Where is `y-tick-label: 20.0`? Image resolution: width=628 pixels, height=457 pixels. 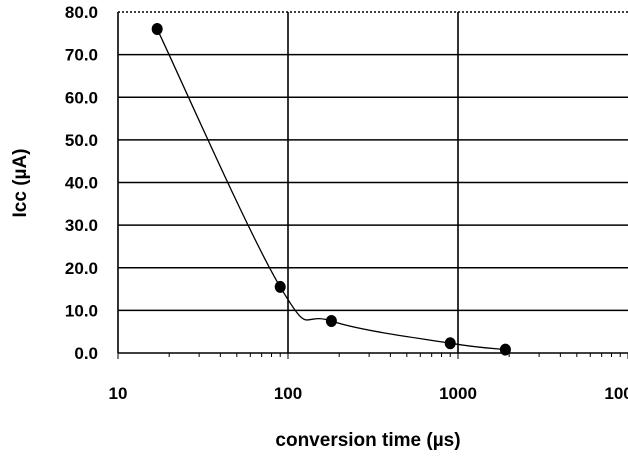 y-tick-label: 20.0 is located at coordinates (81, 268).